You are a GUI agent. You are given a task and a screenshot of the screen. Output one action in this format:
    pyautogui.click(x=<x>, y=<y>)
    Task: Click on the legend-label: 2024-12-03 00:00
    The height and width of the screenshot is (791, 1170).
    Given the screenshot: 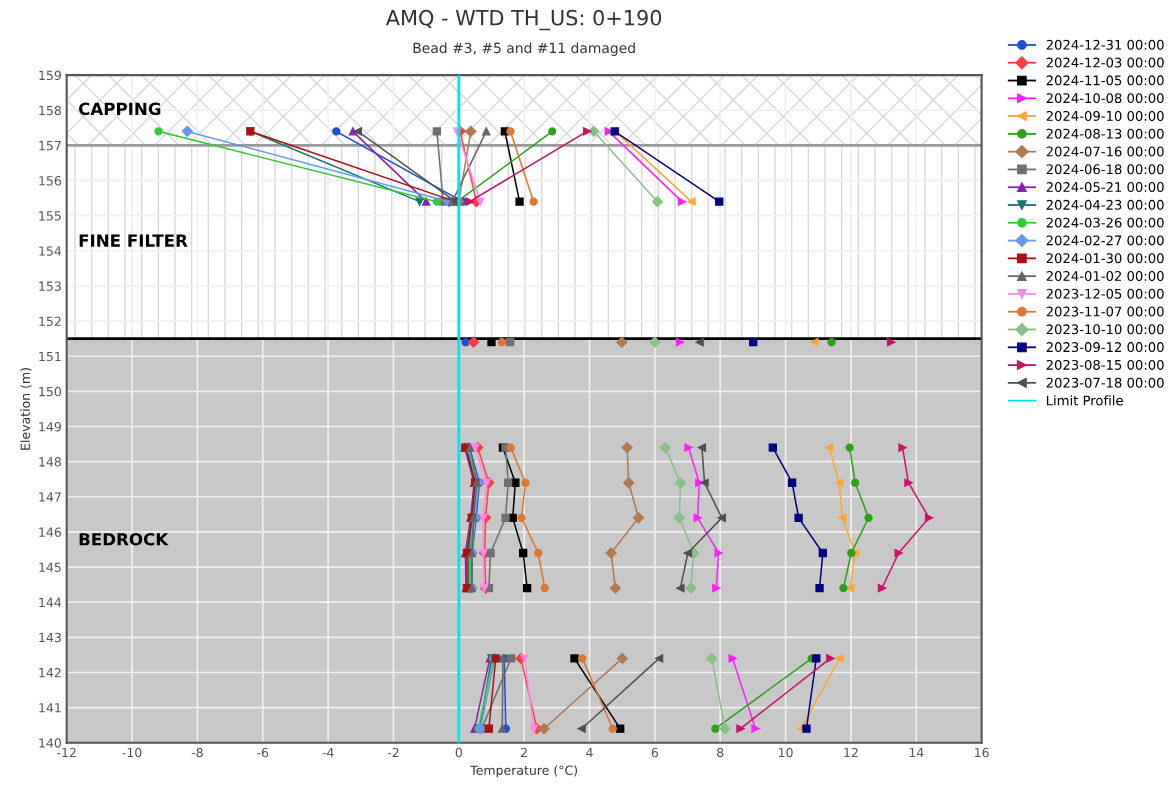 What is the action you would take?
    pyautogui.click(x=1105, y=62)
    